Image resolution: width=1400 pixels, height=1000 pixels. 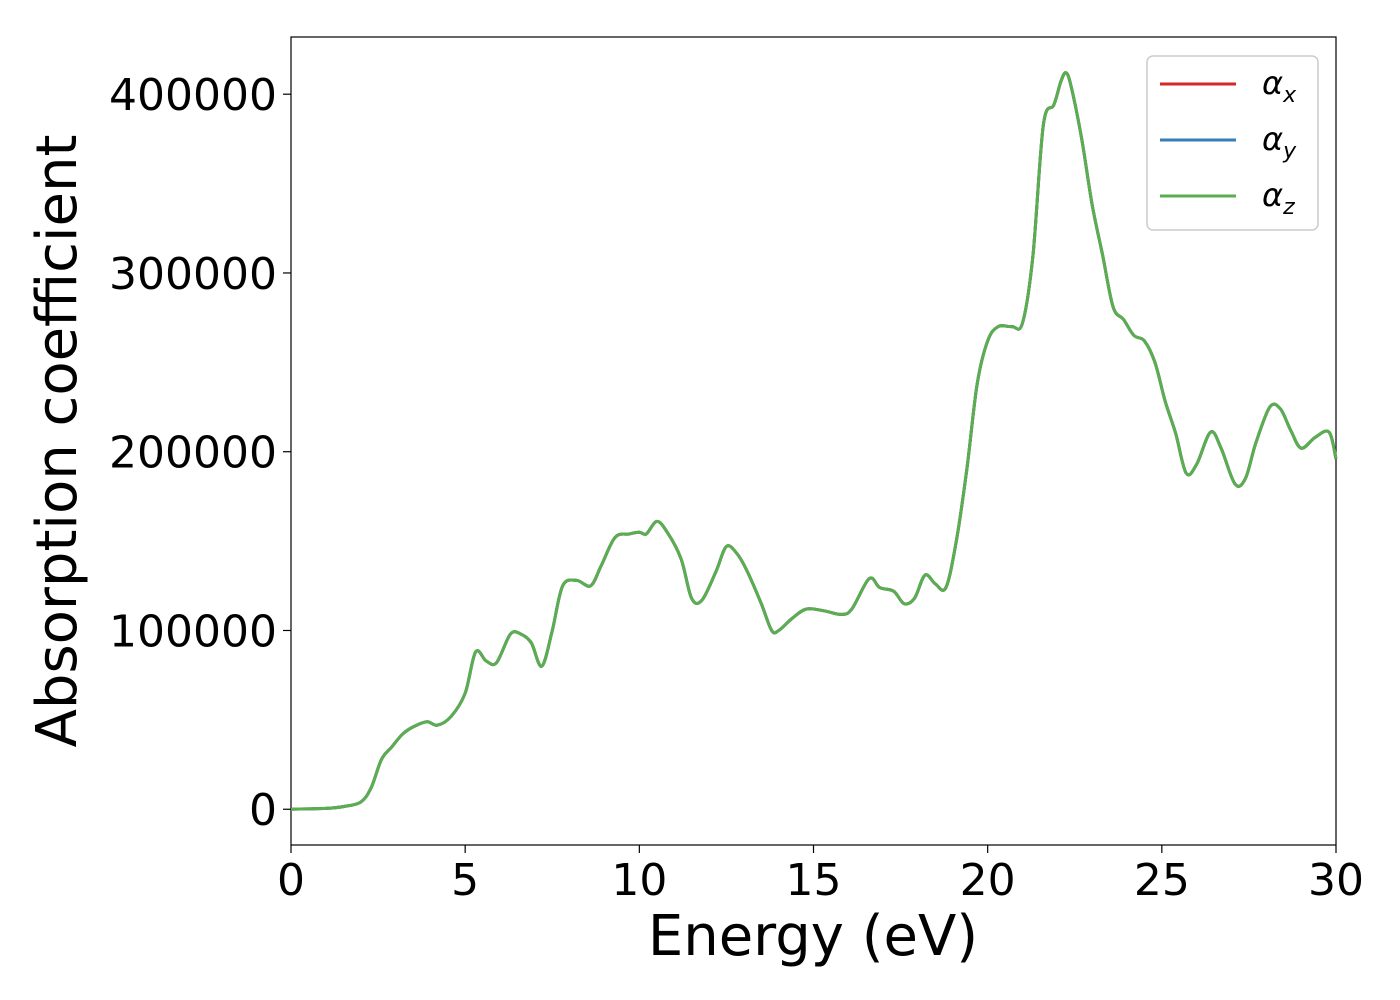 I want to click on x-axis-title: Energy (eV), so click(x=813, y=936).